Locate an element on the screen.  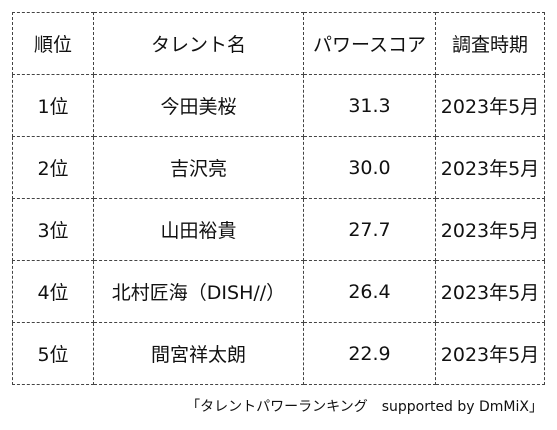
header-rank: 順位 is located at coordinates (53, 43).